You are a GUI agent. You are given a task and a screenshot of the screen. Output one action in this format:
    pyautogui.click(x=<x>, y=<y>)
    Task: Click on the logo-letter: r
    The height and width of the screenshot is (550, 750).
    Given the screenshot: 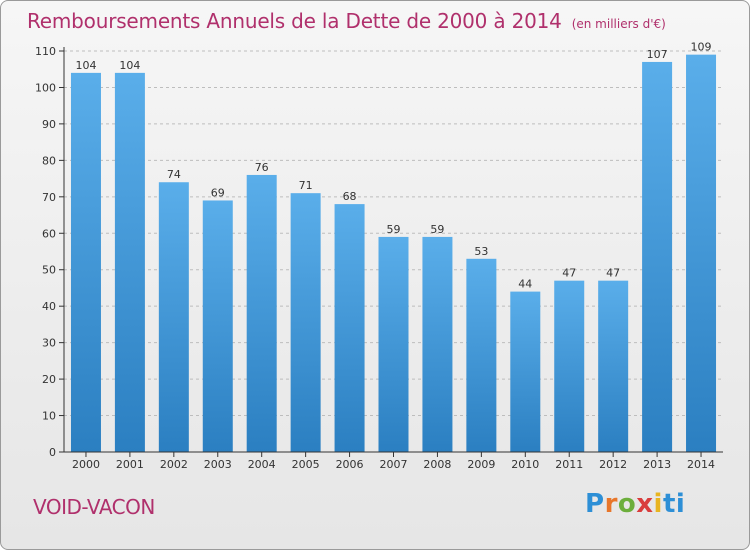 What is the action you would take?
    pyautogui.click(x=611, y=504)
    